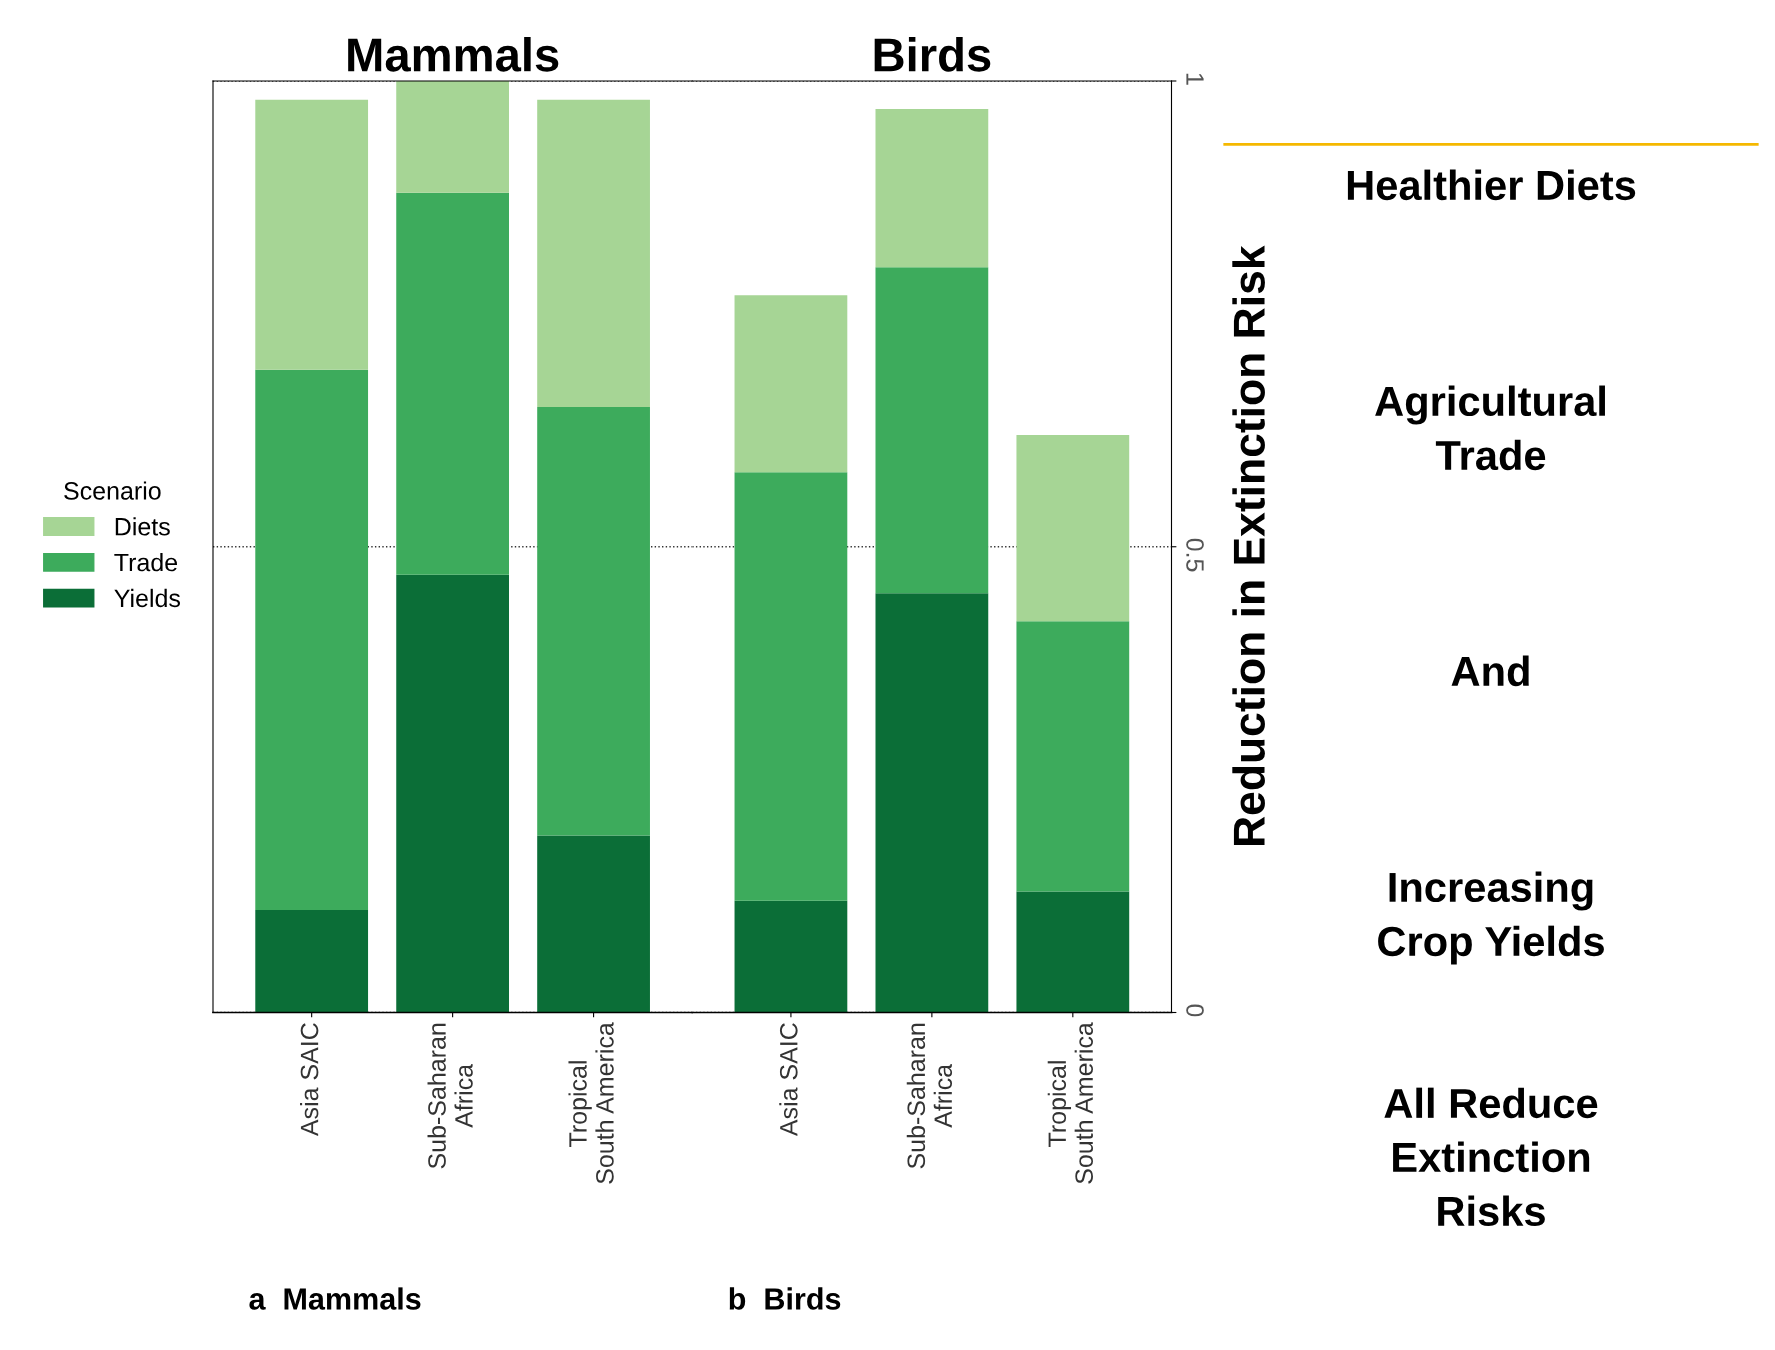 Image resolution: width=1775 pixels, height=1350 pixels. Describe the element at coordinates (335, 1298) in the screenshot. I see `text: a Mammals` at that location.